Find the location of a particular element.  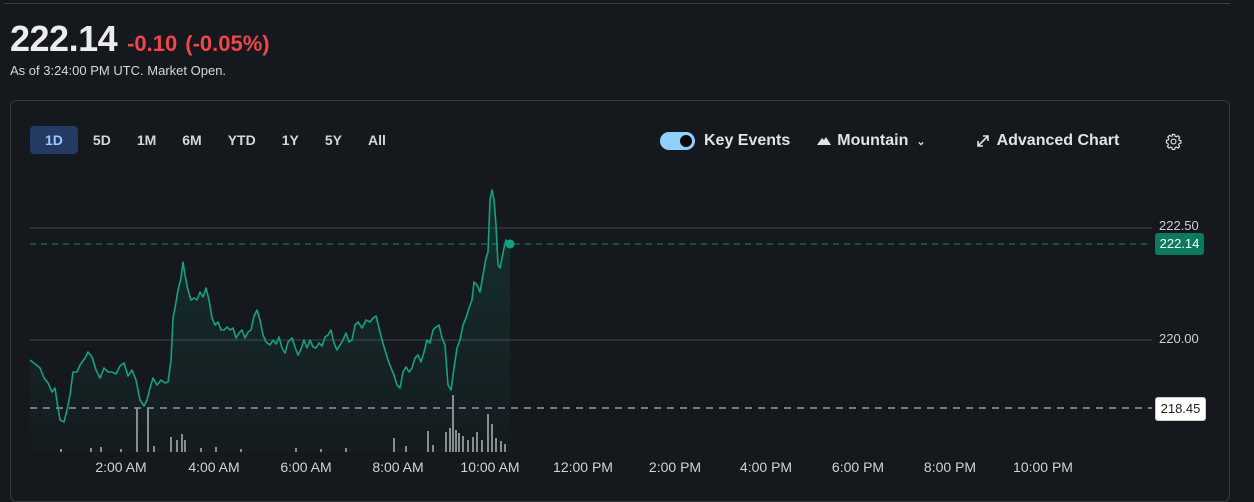

chevron-down-icon: ⌄ is located at coordinates (921, 141).